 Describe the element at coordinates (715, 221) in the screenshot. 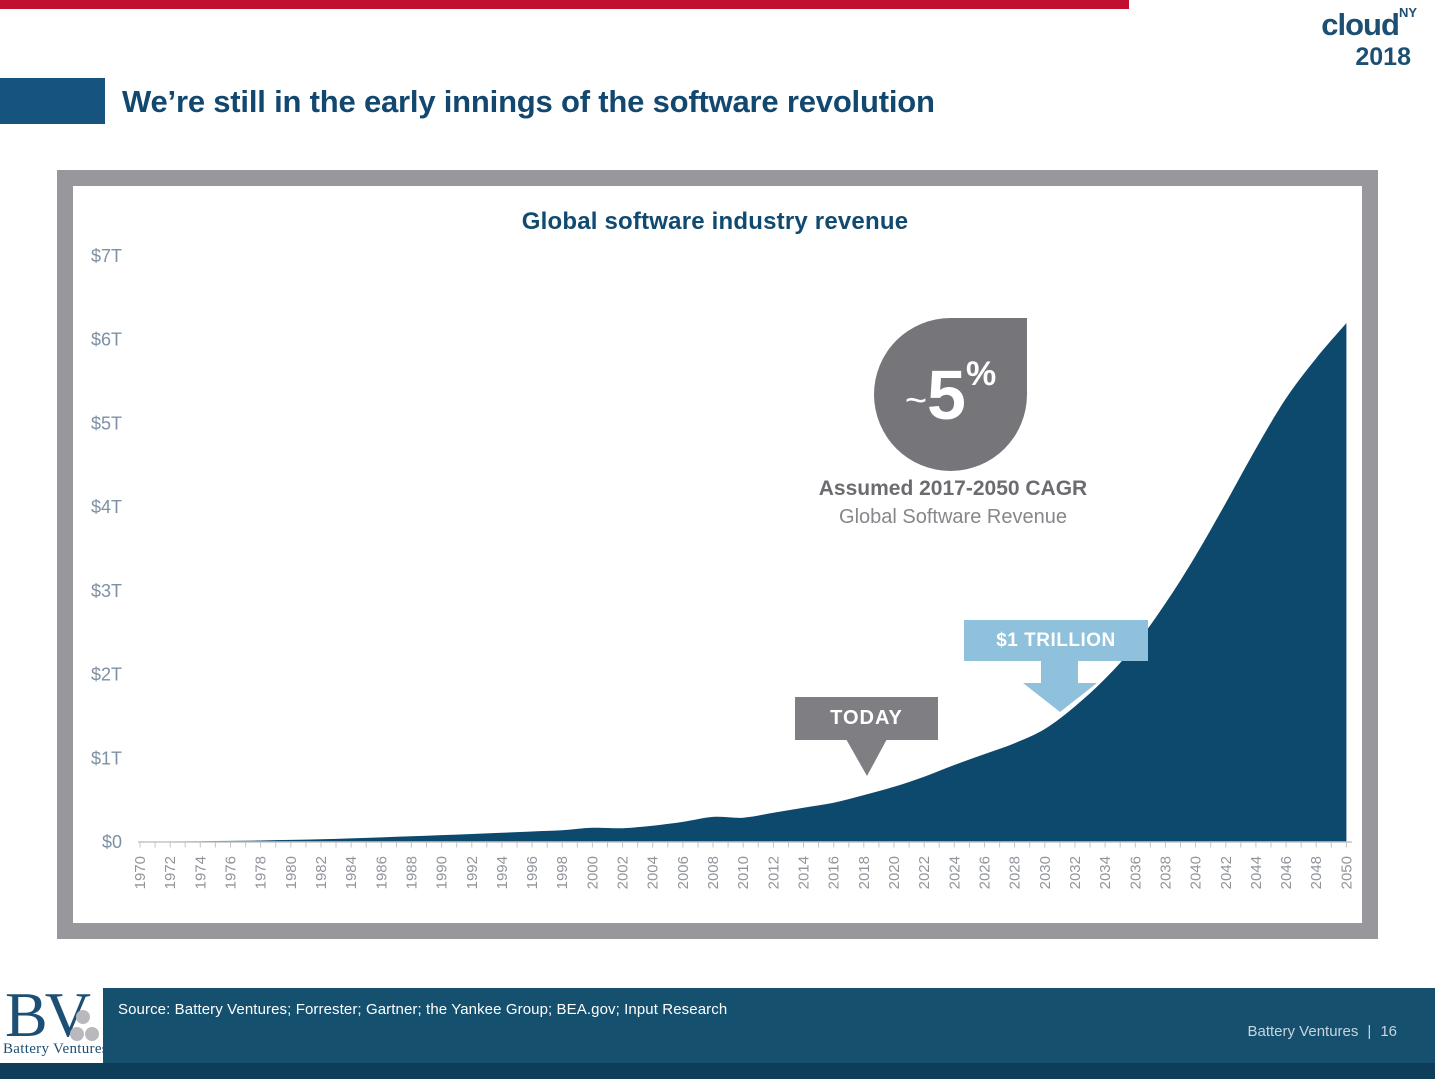

I see `chart-title: Global software industry revenue` at that location.